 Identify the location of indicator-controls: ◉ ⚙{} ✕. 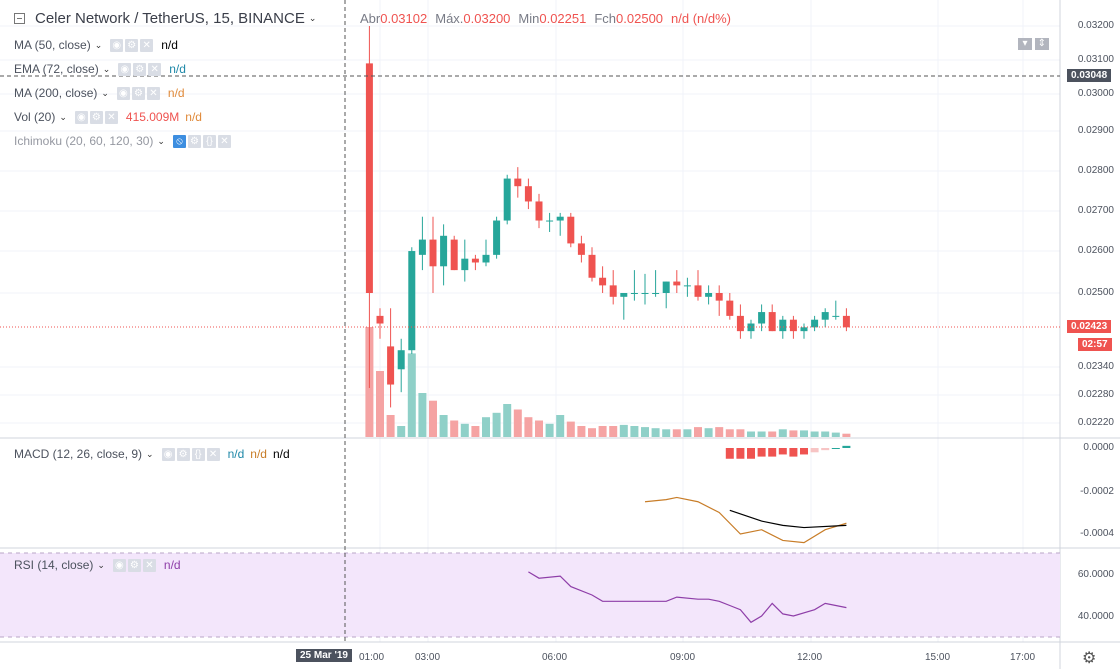
(191, 454).